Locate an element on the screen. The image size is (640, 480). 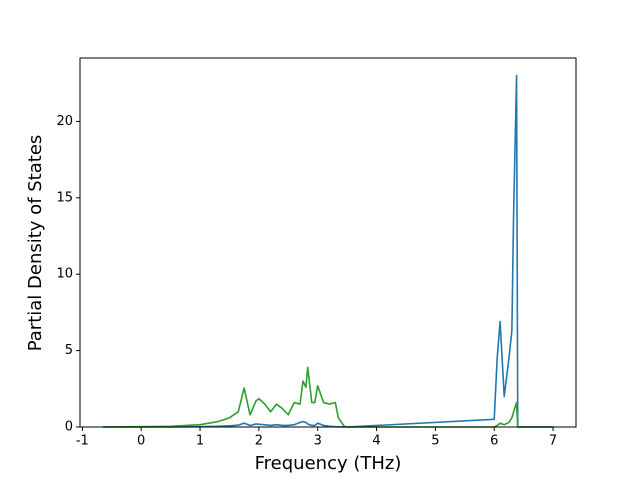
x-tick-label: 1 is located at coordinates (200, 441).